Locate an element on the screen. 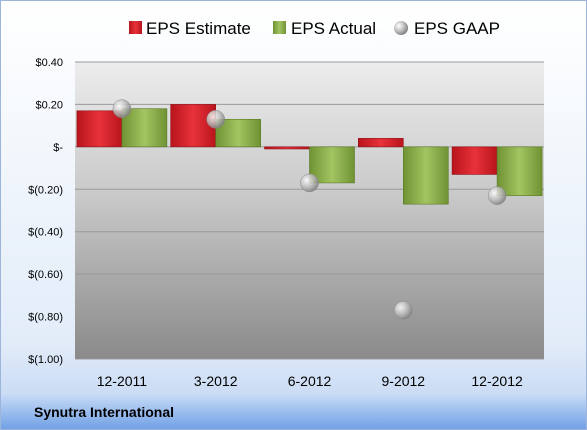 The width and height of the screenshot is (587, 430). y-tick-label: $(0.20) is located at coordinates (45, 190).